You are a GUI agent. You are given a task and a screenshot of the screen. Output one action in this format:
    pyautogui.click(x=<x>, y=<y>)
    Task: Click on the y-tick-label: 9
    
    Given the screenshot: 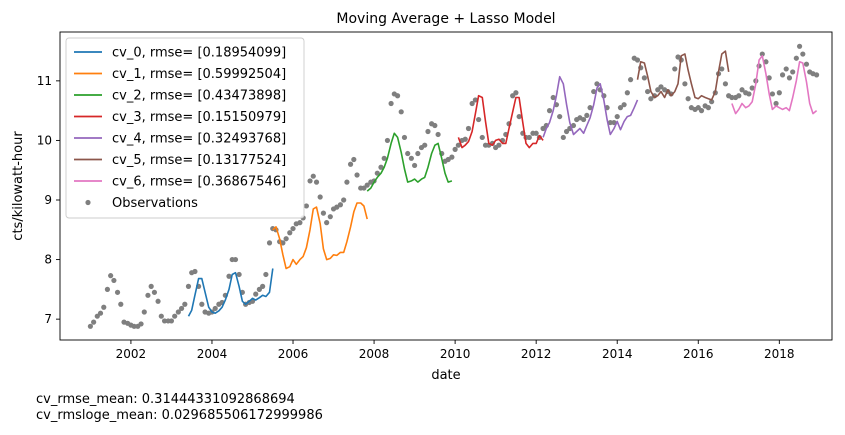 What is the action you would take?
    pyautogui.click(x=48, y=200)
    